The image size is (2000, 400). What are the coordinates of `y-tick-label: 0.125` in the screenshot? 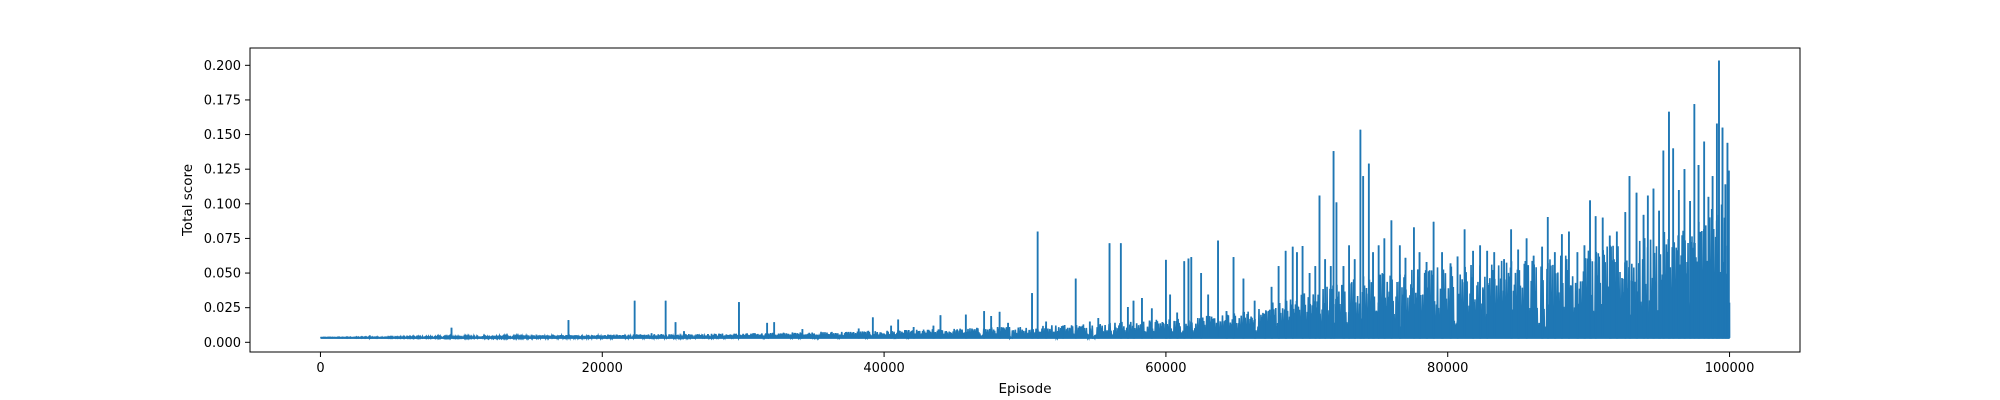 It's located at (222, 170).